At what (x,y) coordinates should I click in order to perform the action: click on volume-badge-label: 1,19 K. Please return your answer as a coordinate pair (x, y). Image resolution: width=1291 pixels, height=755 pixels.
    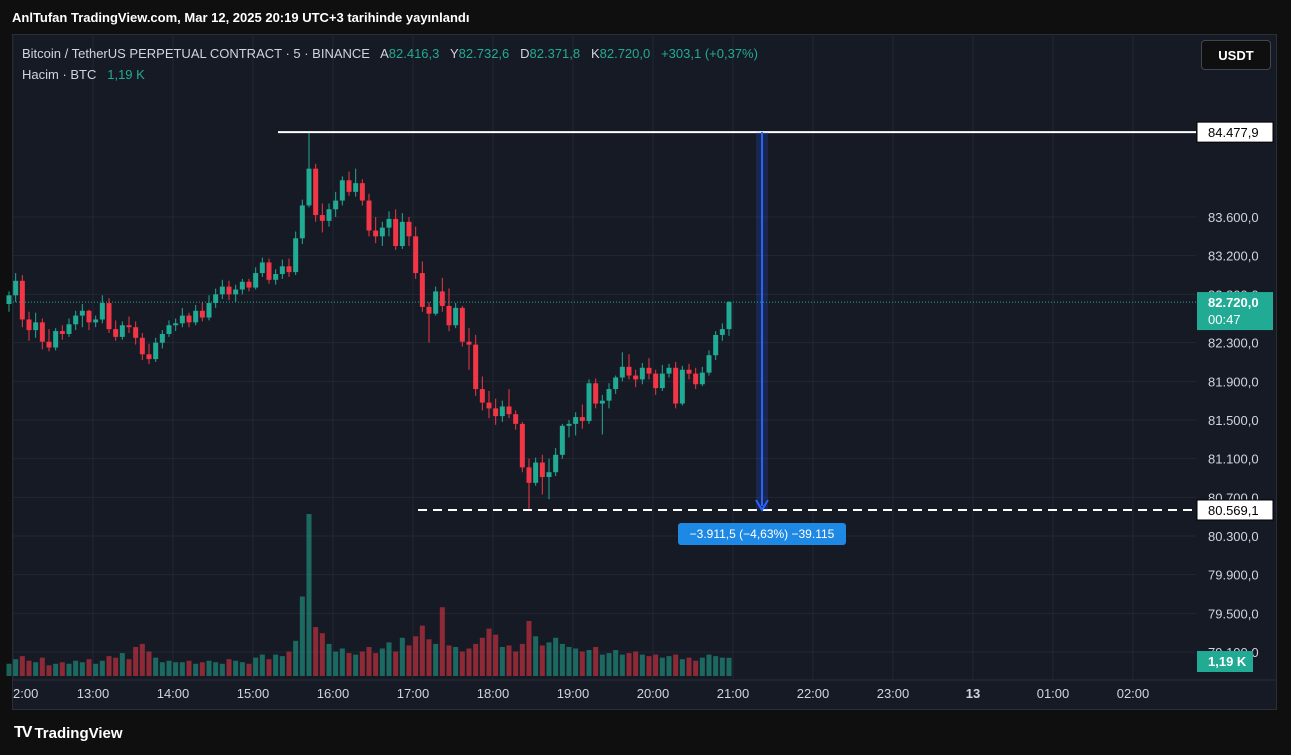
    Looking at the image, I should click on (1227, 661).